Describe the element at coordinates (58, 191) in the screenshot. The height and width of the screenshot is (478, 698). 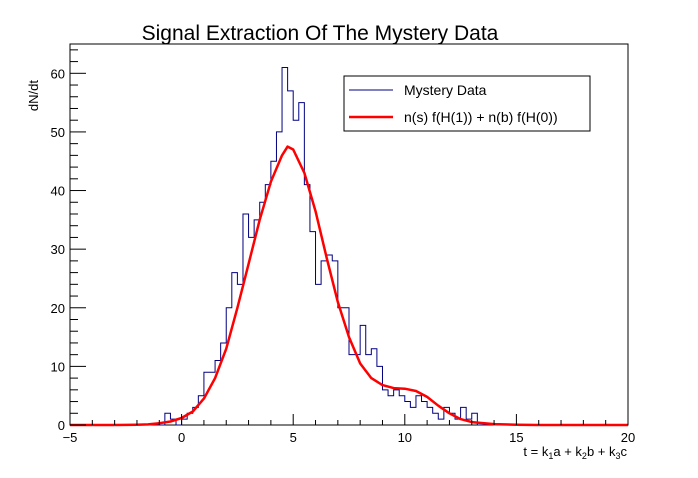
I see `y-tick-label: 40` at that location.